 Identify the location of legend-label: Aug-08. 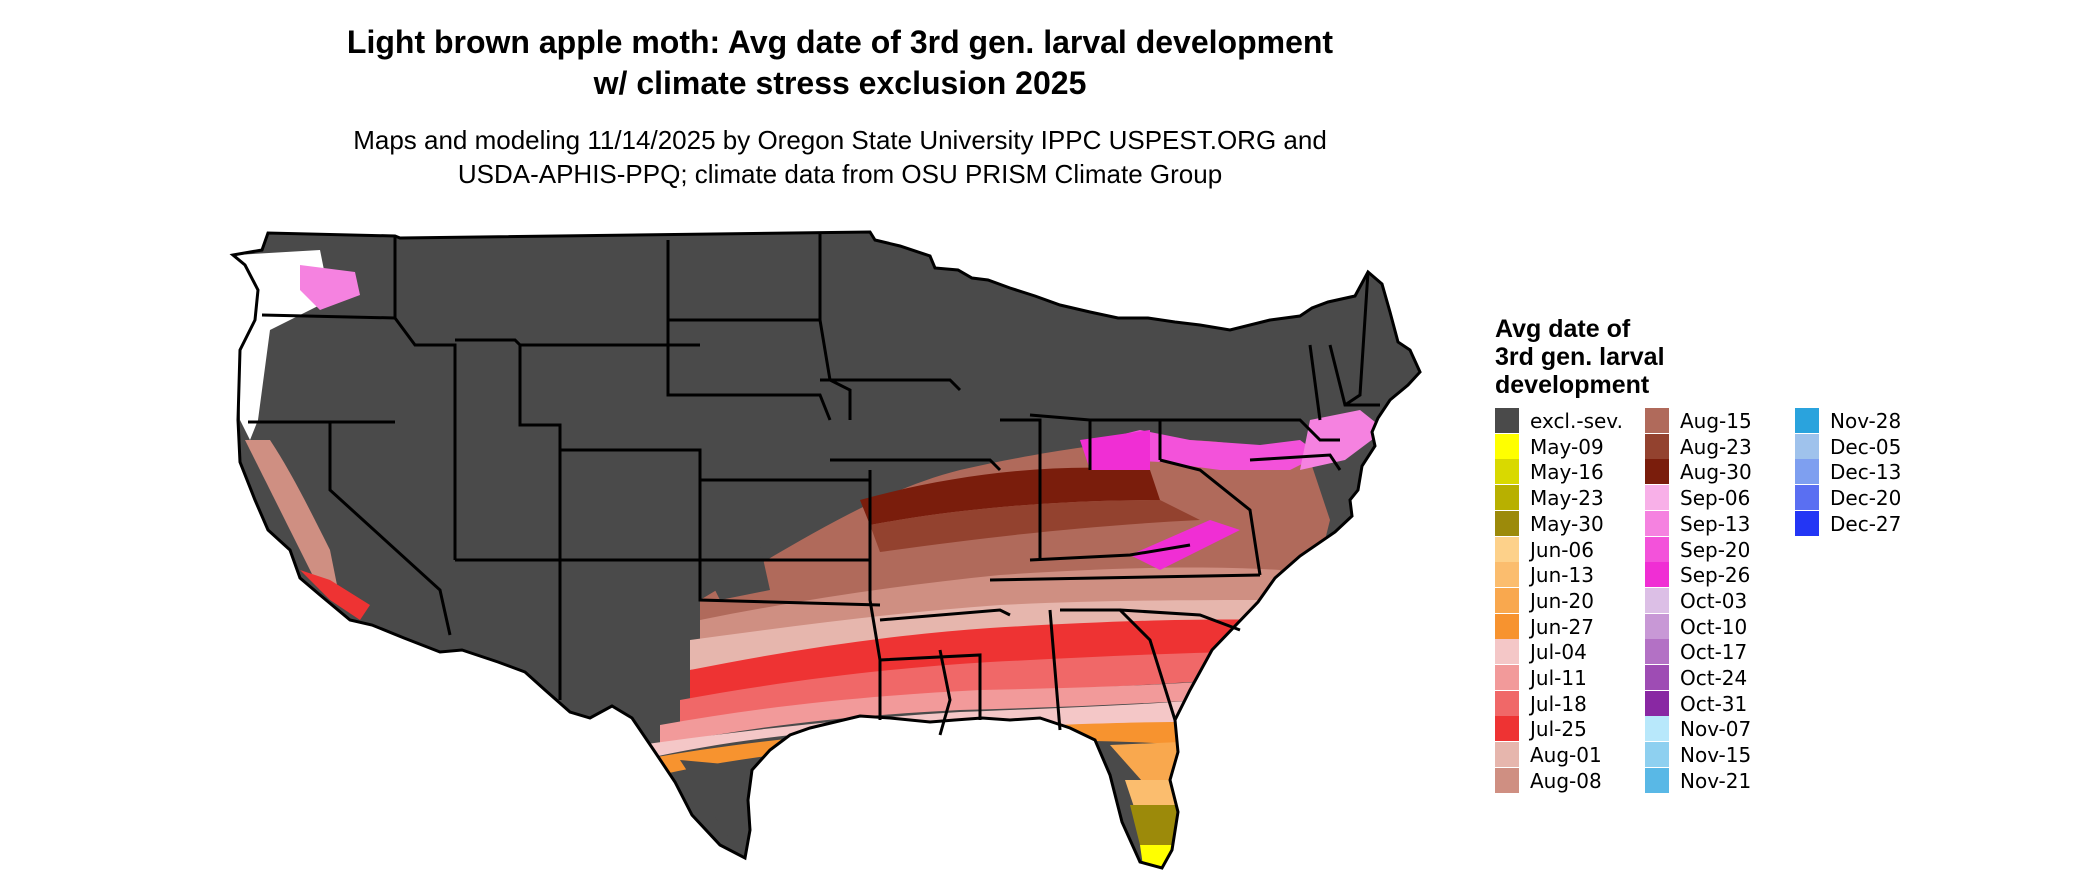
(1566, 780).